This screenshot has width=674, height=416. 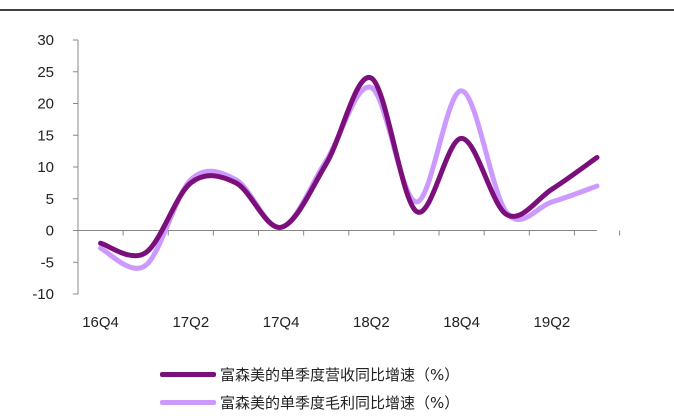 What do you see at coordinates (45, 104) in the screenshot?
I see `y-tick-label: 20` at bounding box center [45, 104].